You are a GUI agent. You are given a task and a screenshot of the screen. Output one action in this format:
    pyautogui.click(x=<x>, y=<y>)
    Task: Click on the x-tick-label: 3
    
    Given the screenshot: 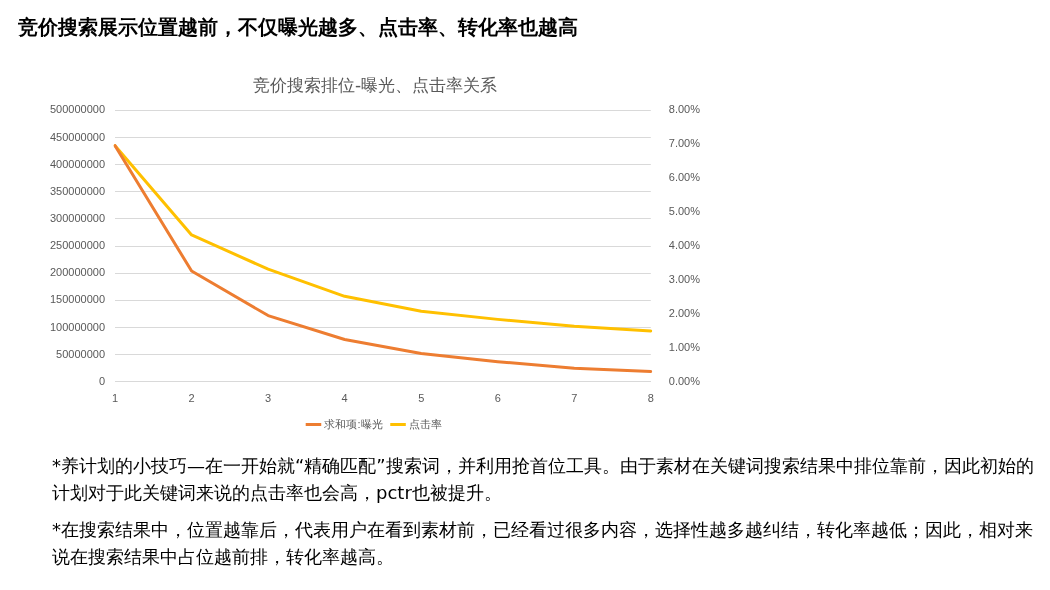 What is the action you would take?
    pyautogui.click(x=268, y=398)
    